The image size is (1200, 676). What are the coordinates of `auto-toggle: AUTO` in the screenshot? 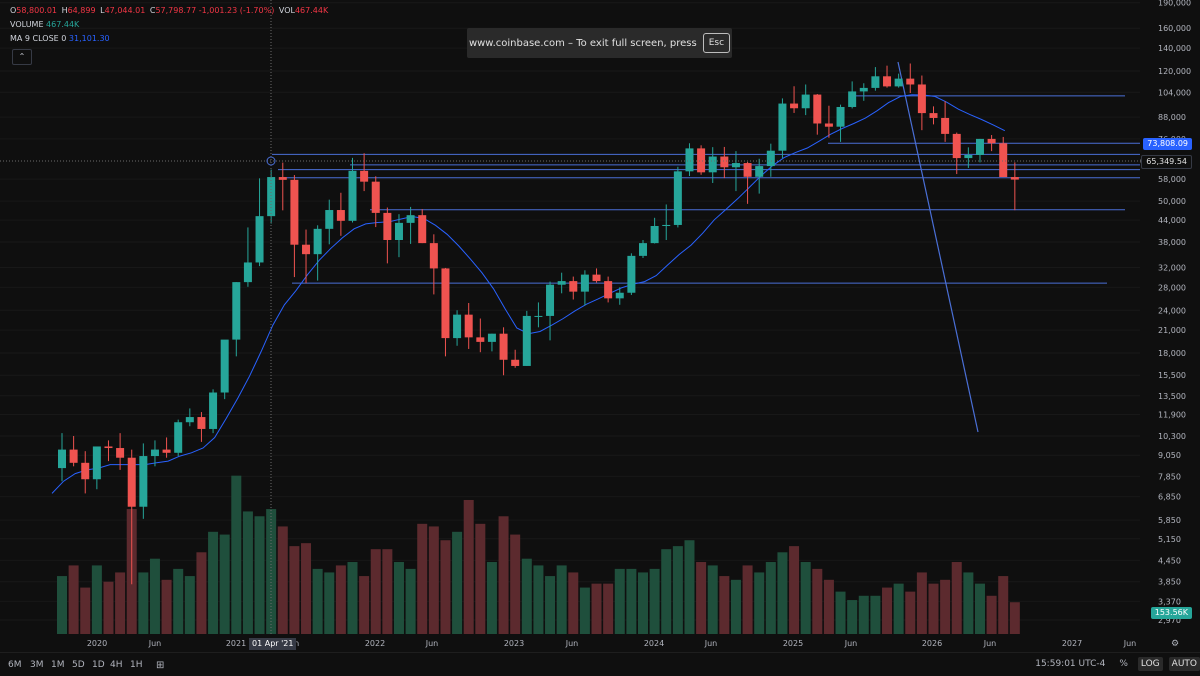 It's located at (1184, 664).